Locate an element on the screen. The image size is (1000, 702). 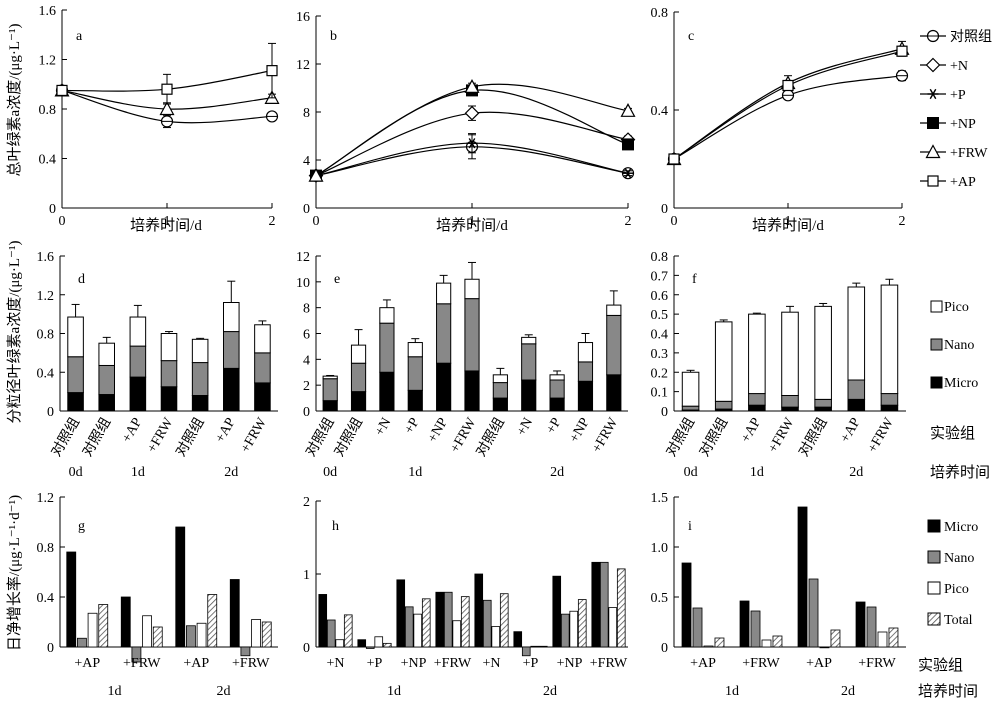
legend-label: +FRW is located at coordinates (969, 153).